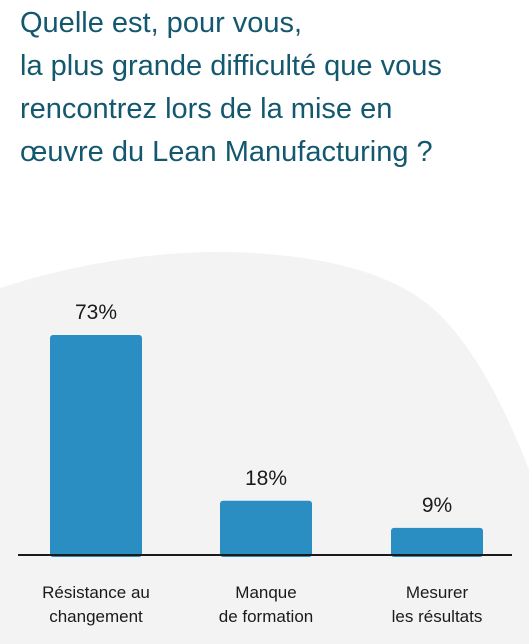 This screenshot has width=529, height=644. Describe the element at coordinates (231, 66) in the screenshot. I see `question-line-2: la plus grande difficulté que vous` at that location.